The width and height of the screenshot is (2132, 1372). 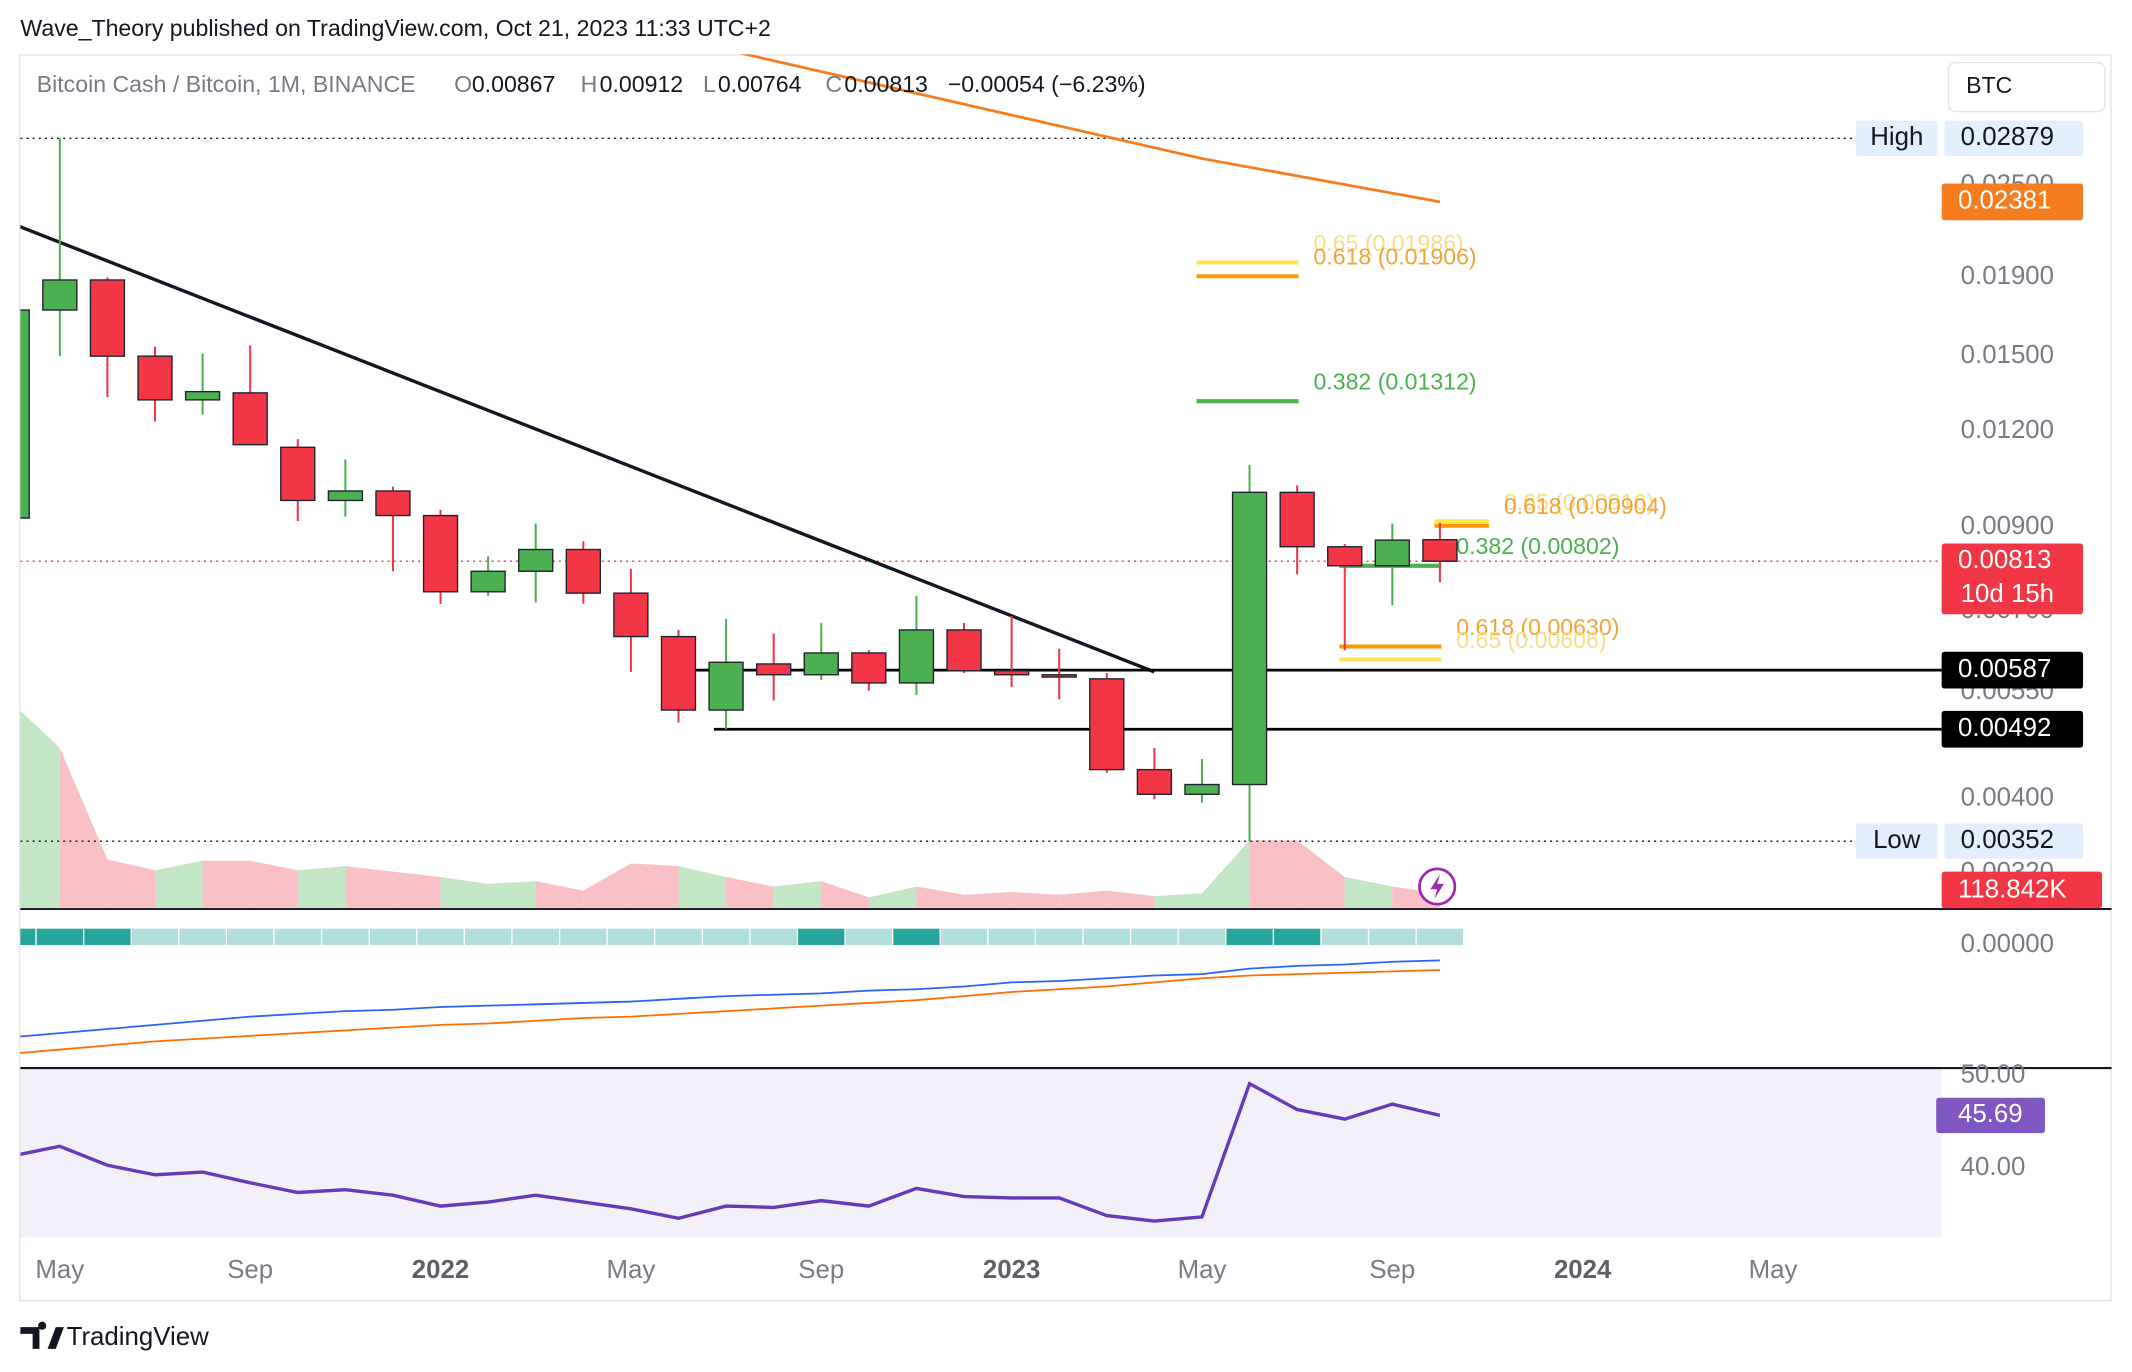 I want to click on change-value: −0.00054 (−6.23%), so click(x=1047, y=84).